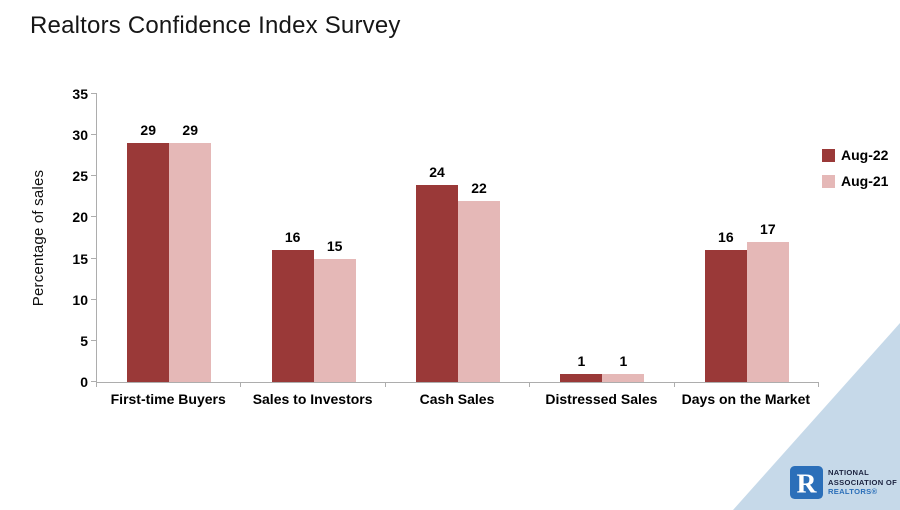 Image resolution: width=900 pixels, height=510 pixels. What do you see at coordinates (767, 301) in the screenshot?
I see `bar-aug-21: 17` at bounding box center [767, 301].